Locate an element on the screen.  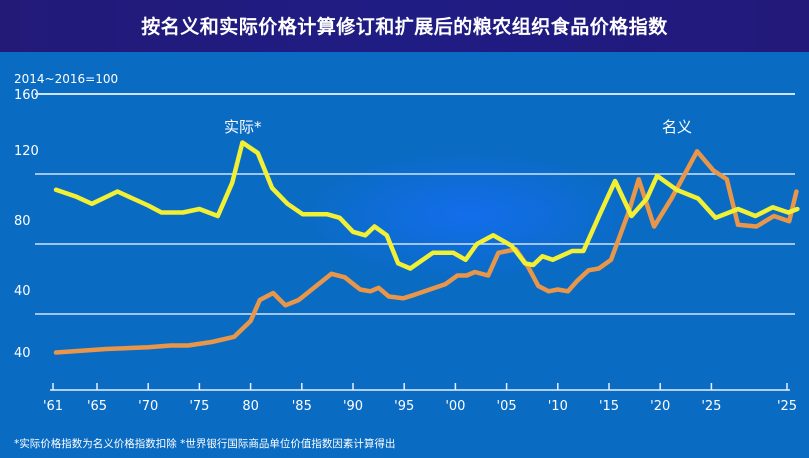
x-tick-label: '00 is located at coordinates (455, 406).